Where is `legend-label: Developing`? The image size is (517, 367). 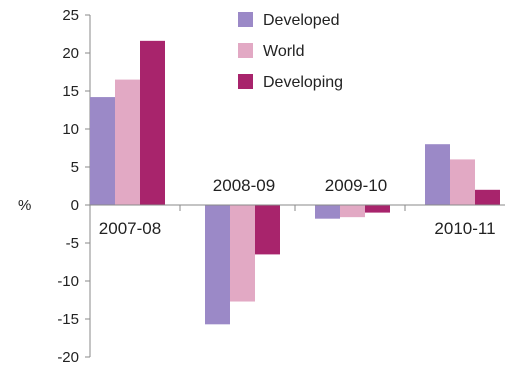
legend-label: Developing is located at coordinates (303, 82).